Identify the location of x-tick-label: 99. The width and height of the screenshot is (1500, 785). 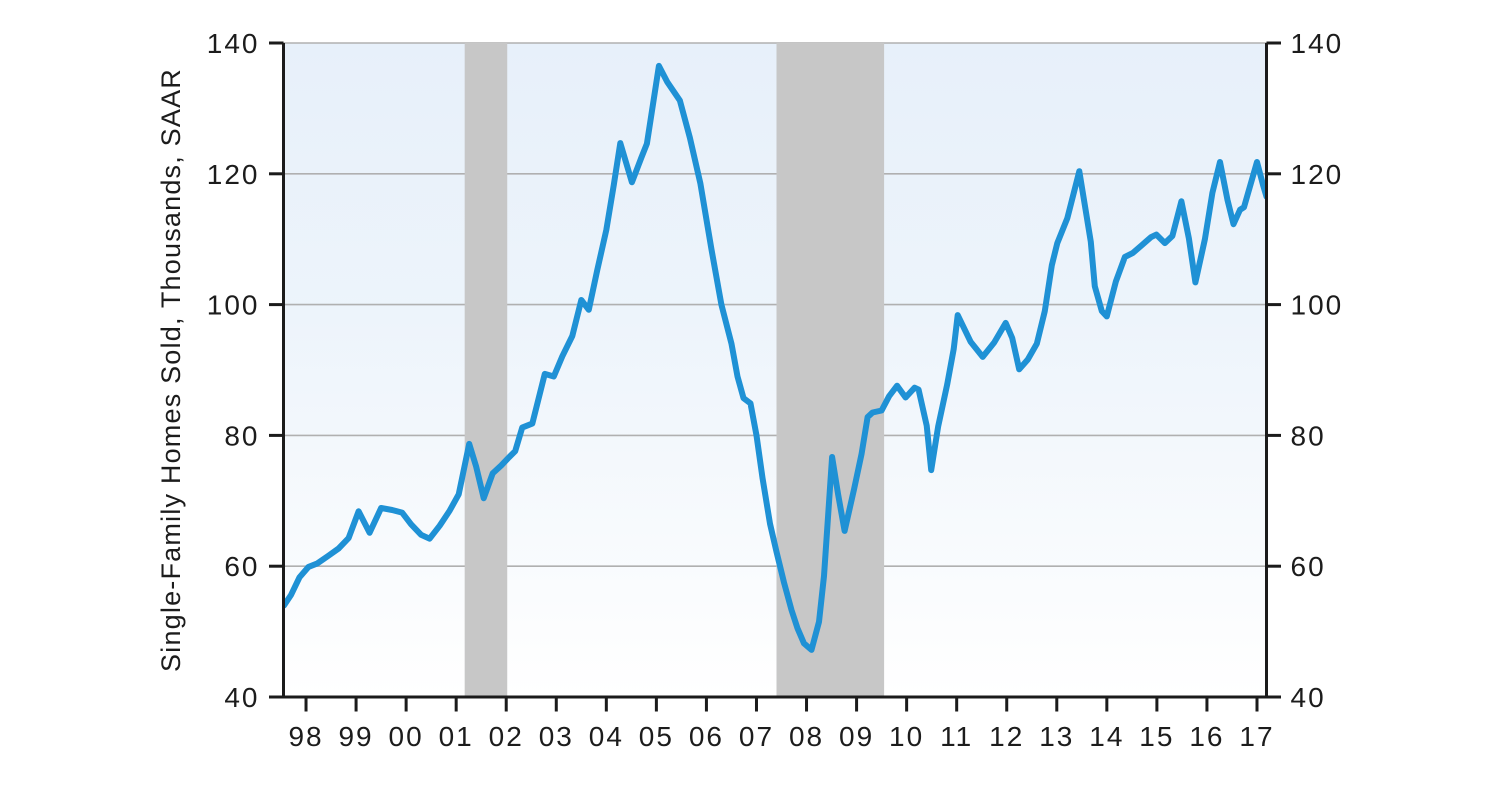
(355, 736).